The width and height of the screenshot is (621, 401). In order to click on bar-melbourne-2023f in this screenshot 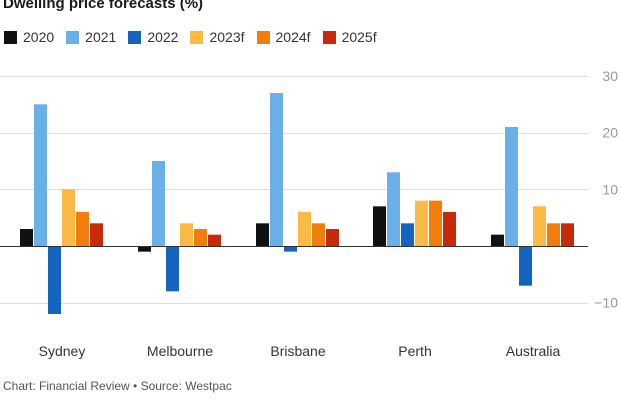, I will do `click(186, 234)`.